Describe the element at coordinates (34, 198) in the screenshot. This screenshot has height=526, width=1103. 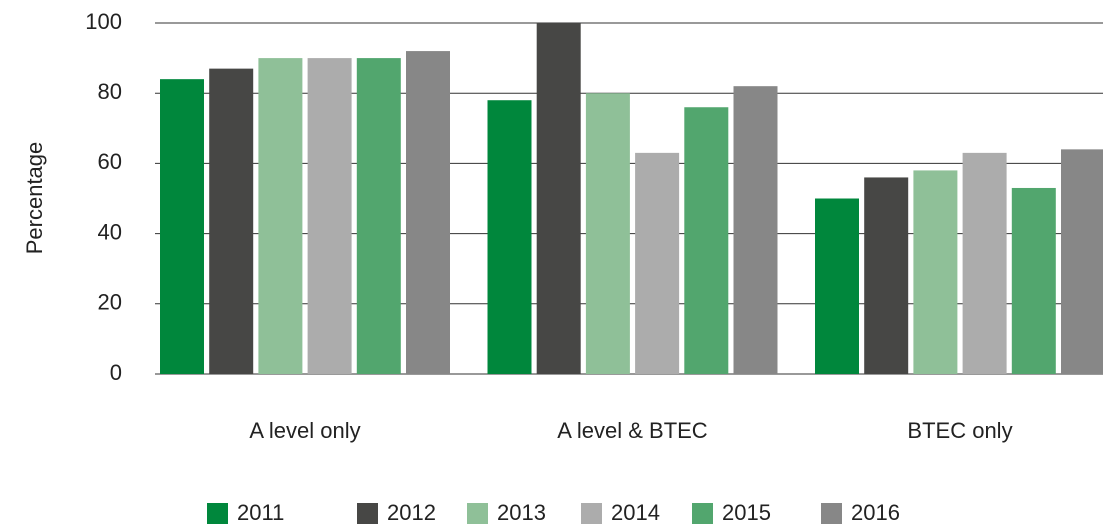
I see `y-axis-label: Percentage` at that location.